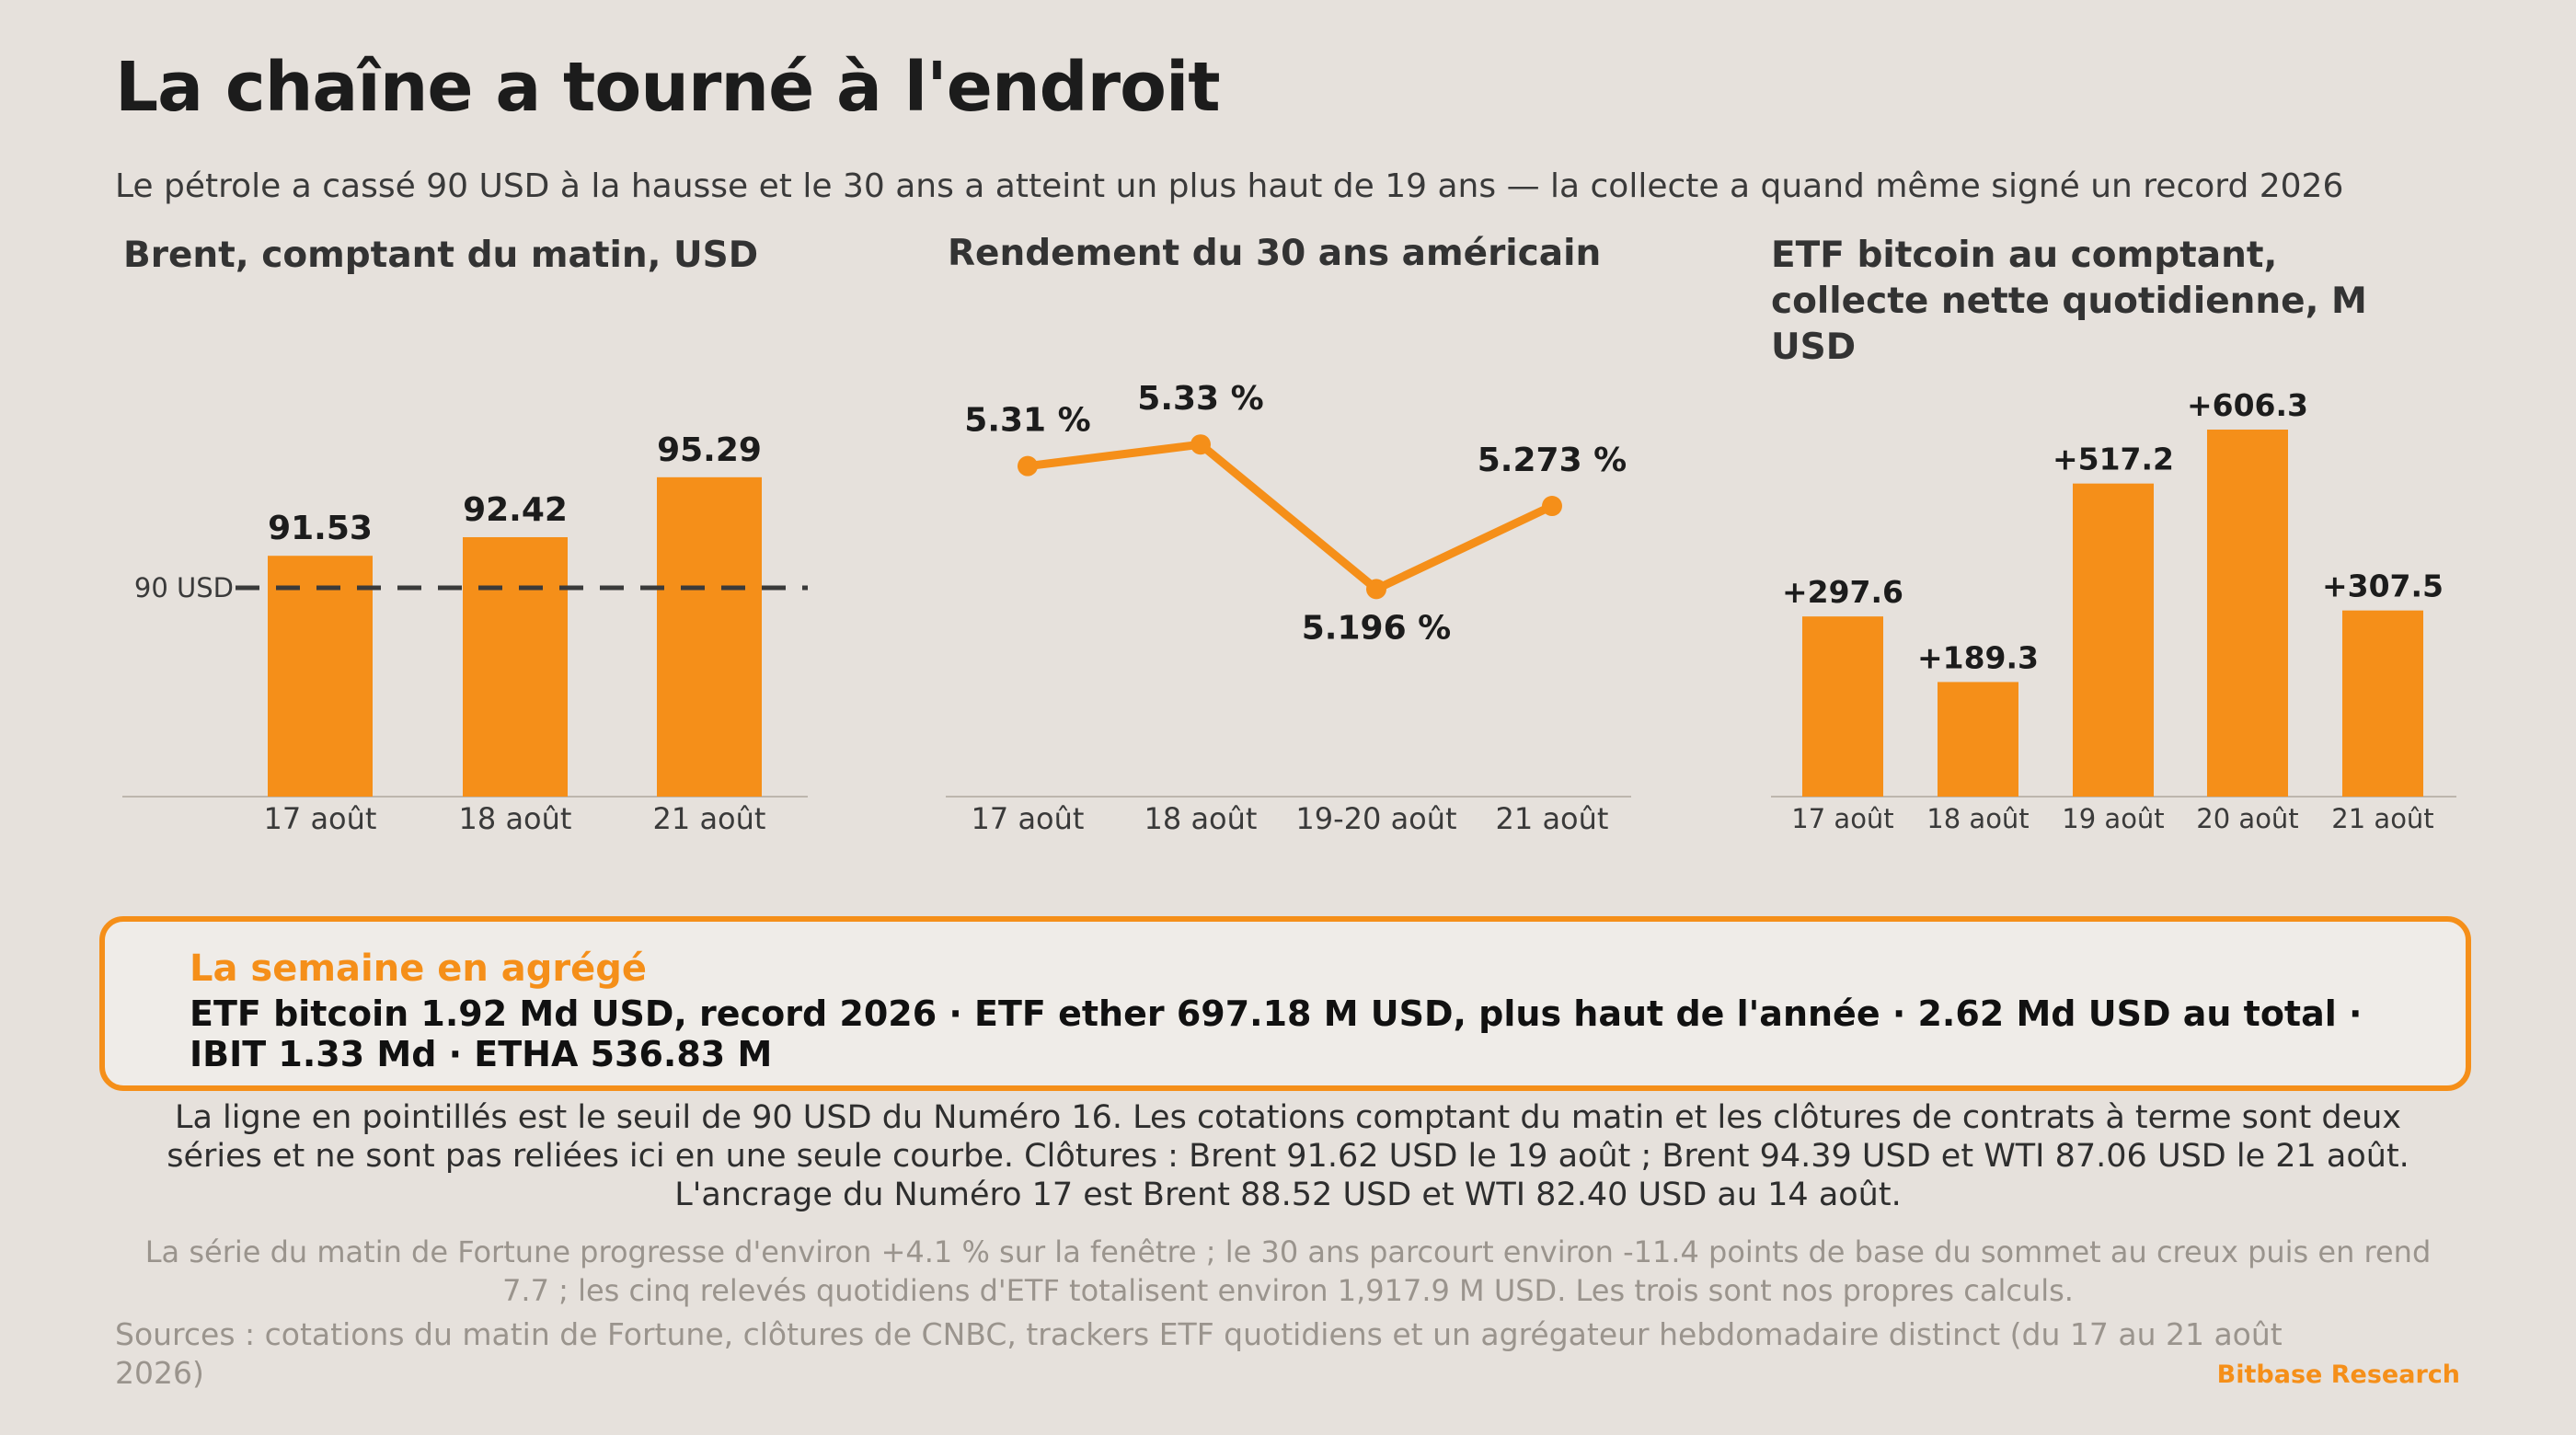 The image size is (2576, 1435). I want to click on yield-value-label: 5.33 %, so click(1200, 399).